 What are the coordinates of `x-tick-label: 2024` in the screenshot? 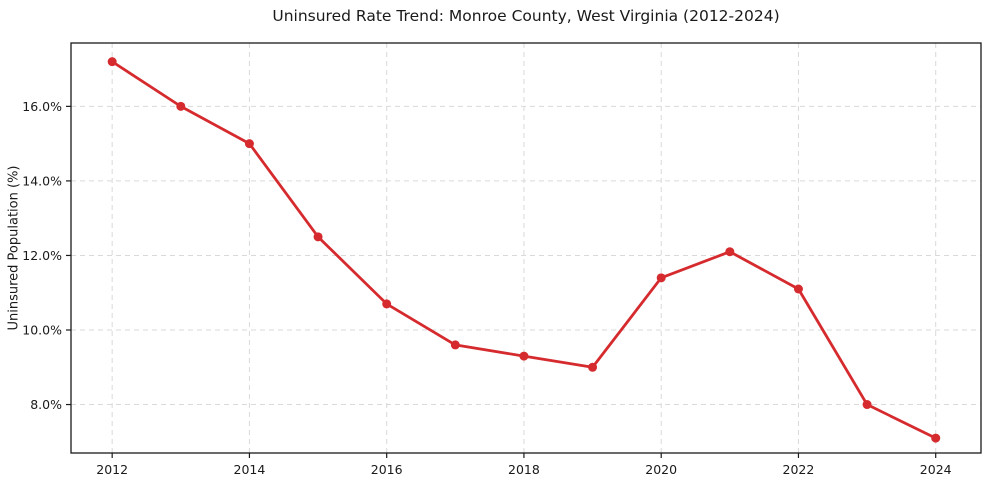 It's located at (936, 469).